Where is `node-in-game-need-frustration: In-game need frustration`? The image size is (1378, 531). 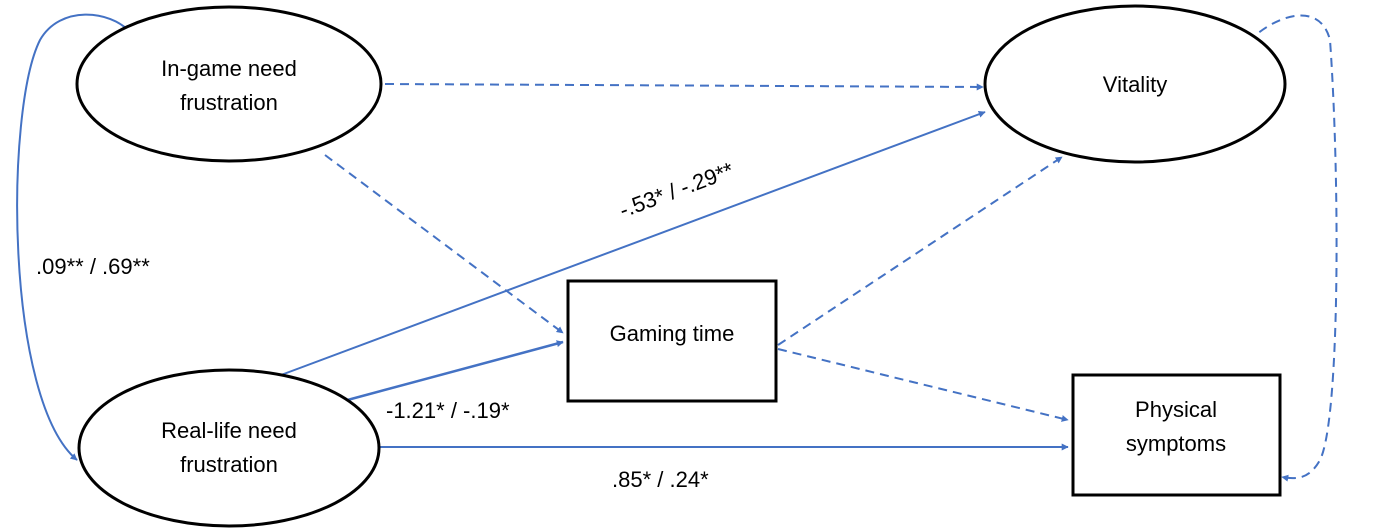 node-in-game-need-frustration: In-game need frustration is located at coordinates (229, 84).